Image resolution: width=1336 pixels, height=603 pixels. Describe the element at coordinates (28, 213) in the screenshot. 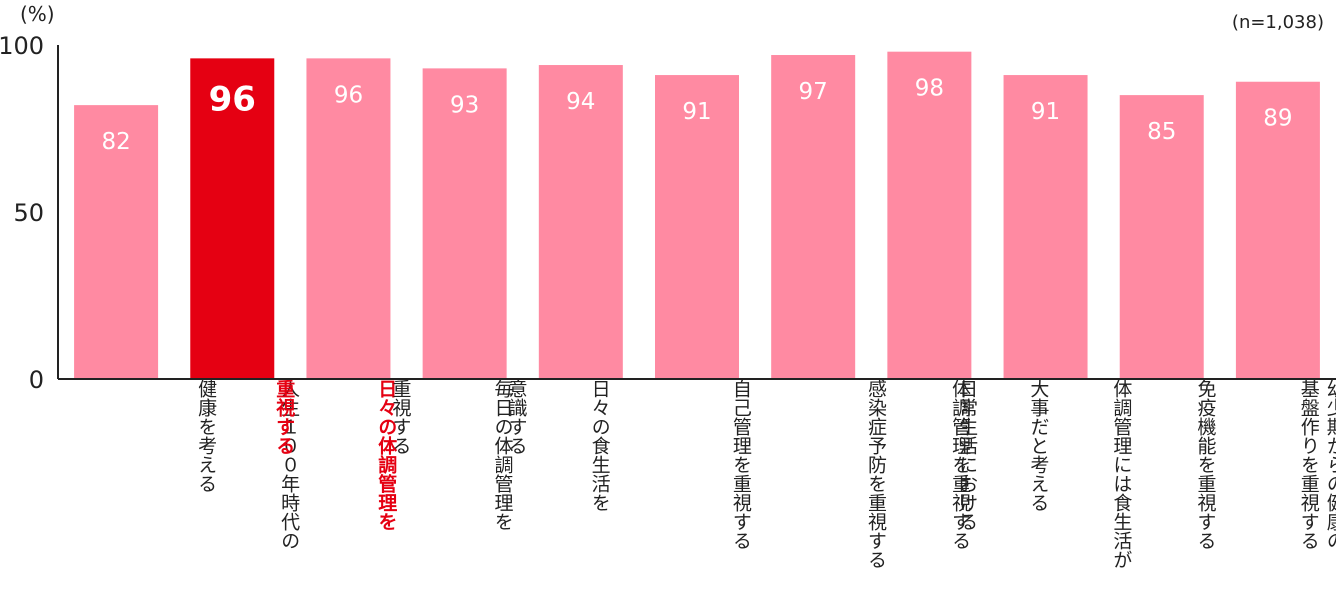

I see `y-tick-label: 50` at that location.